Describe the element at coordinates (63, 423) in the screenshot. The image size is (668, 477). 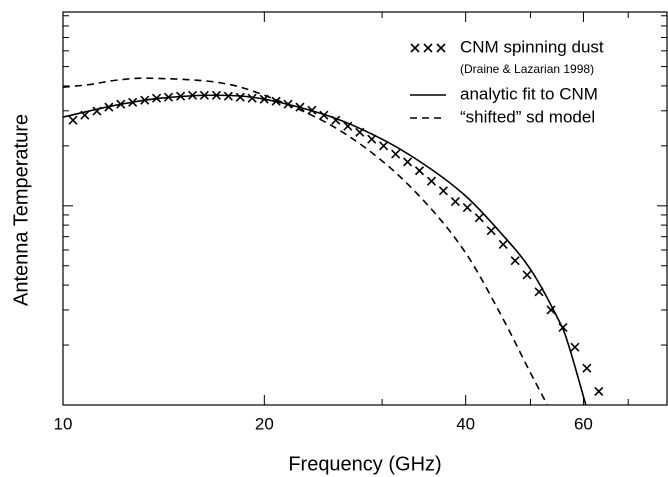
I see `x-tick-label: 10` at that location.